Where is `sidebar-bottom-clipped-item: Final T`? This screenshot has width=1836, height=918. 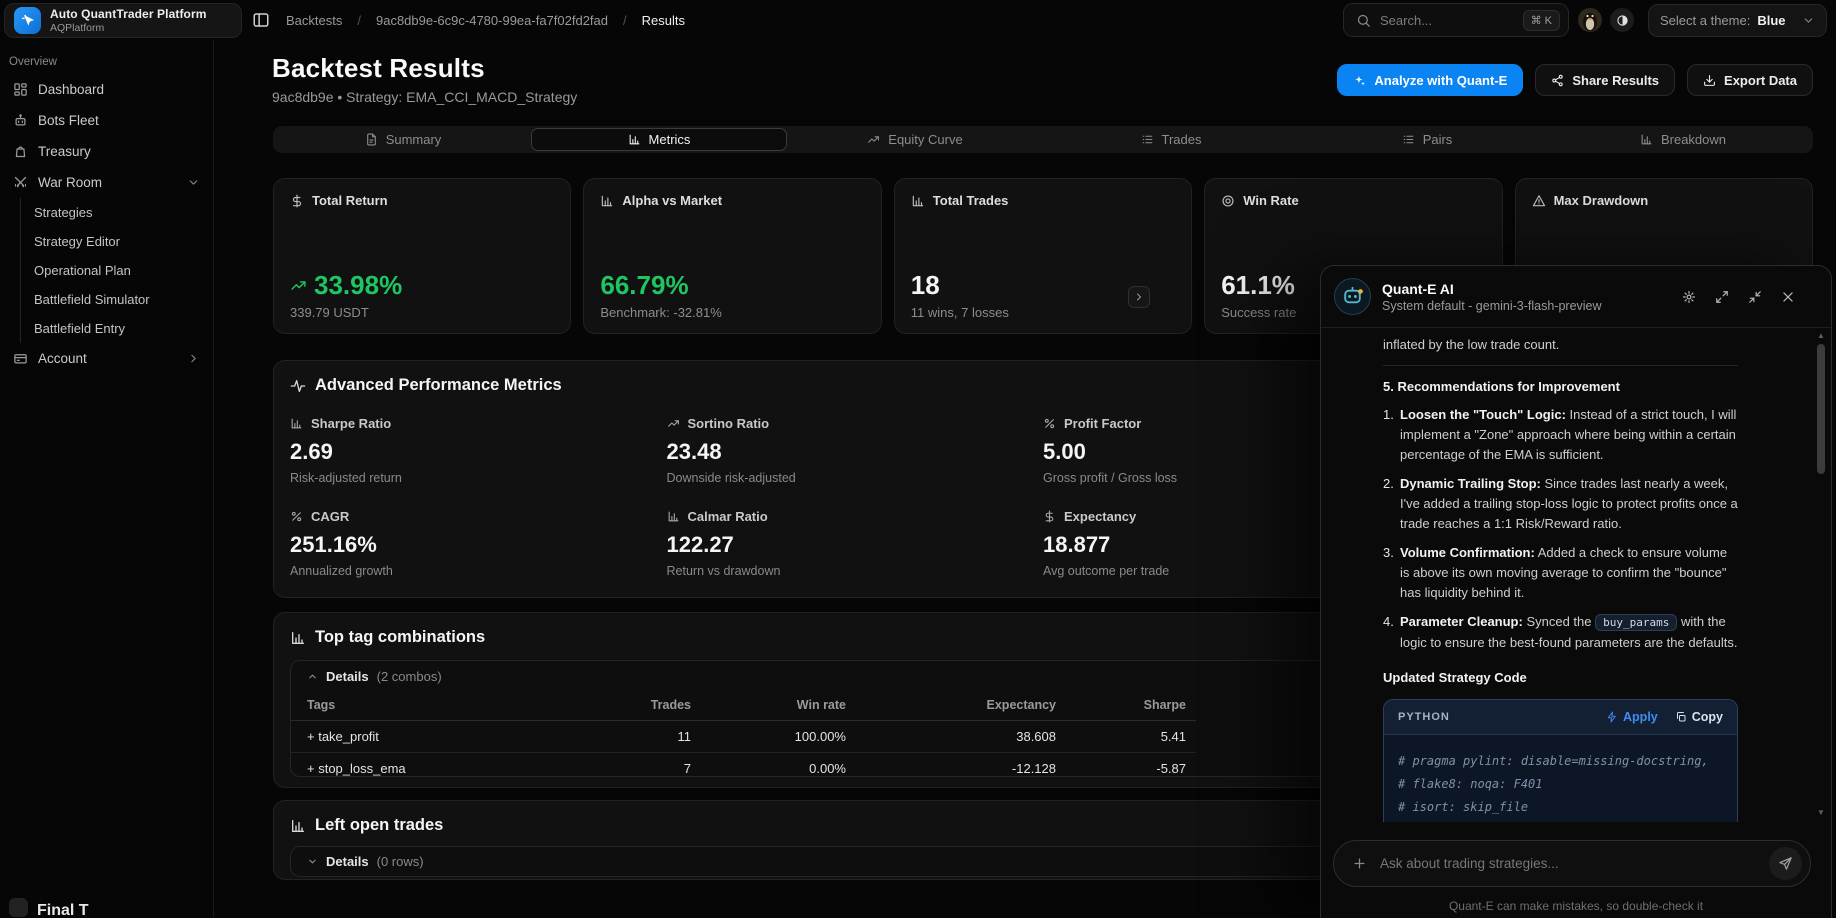
sidebar-bottom-clipped-item: Final T is located at coordinates (49, 907).